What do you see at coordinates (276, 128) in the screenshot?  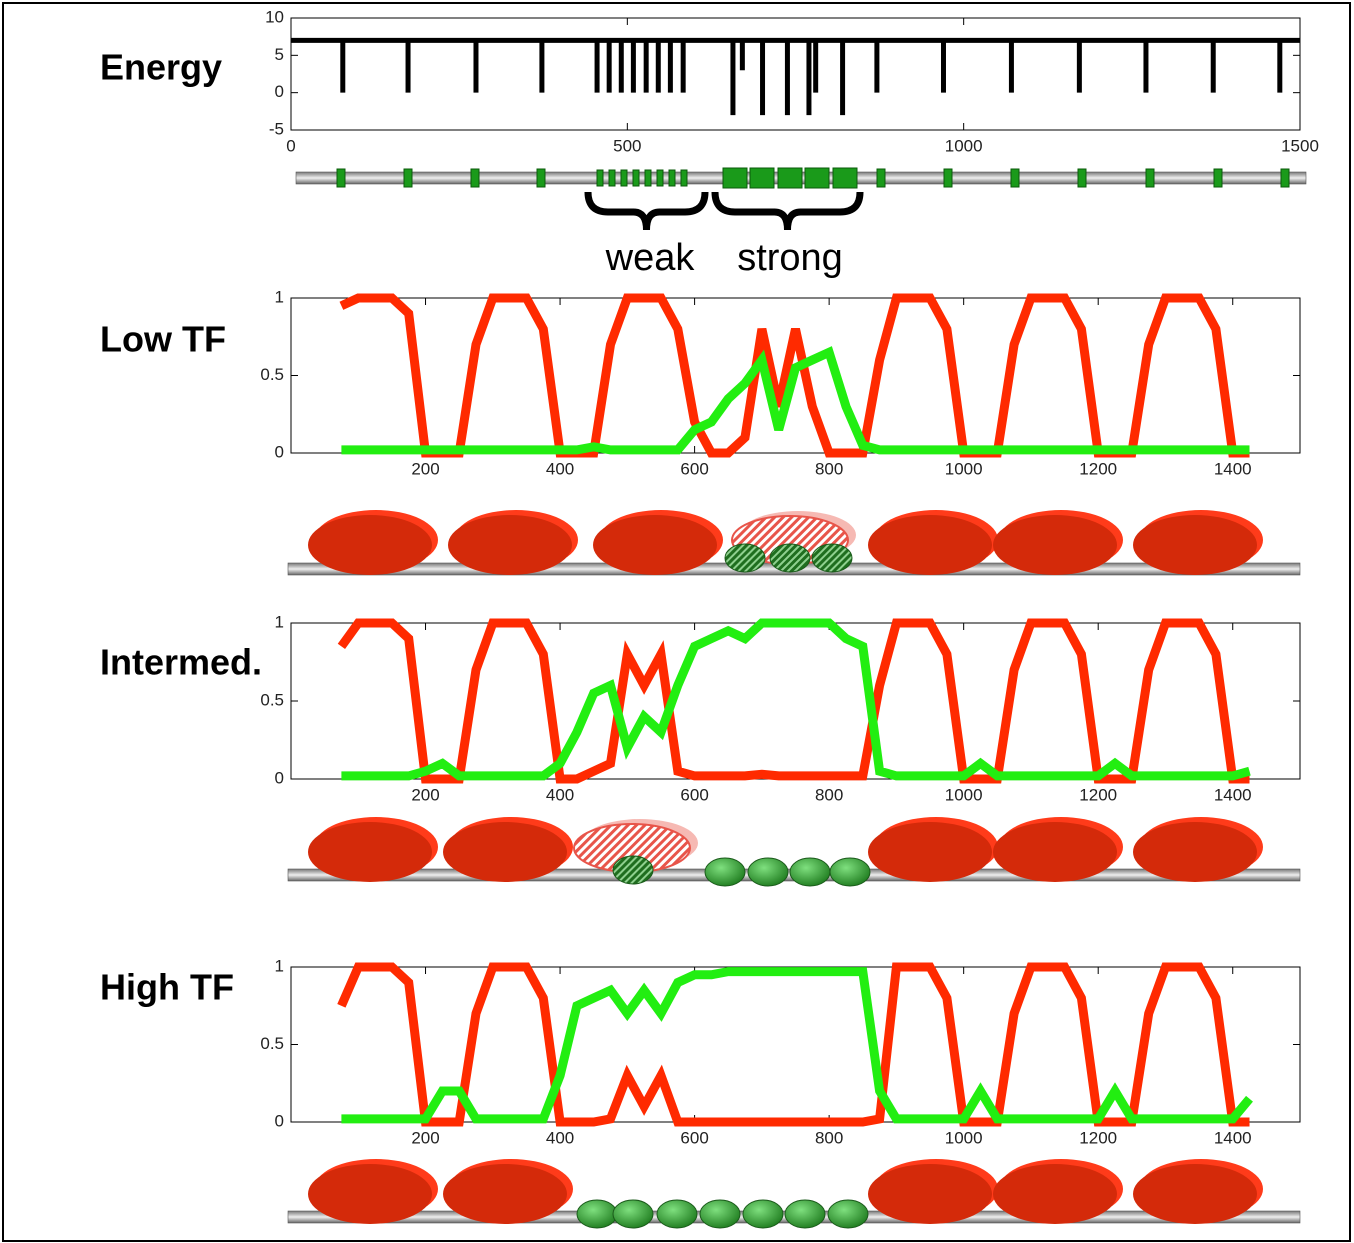 I see `y-tick-label: -5` at bounding box center [276, 128].